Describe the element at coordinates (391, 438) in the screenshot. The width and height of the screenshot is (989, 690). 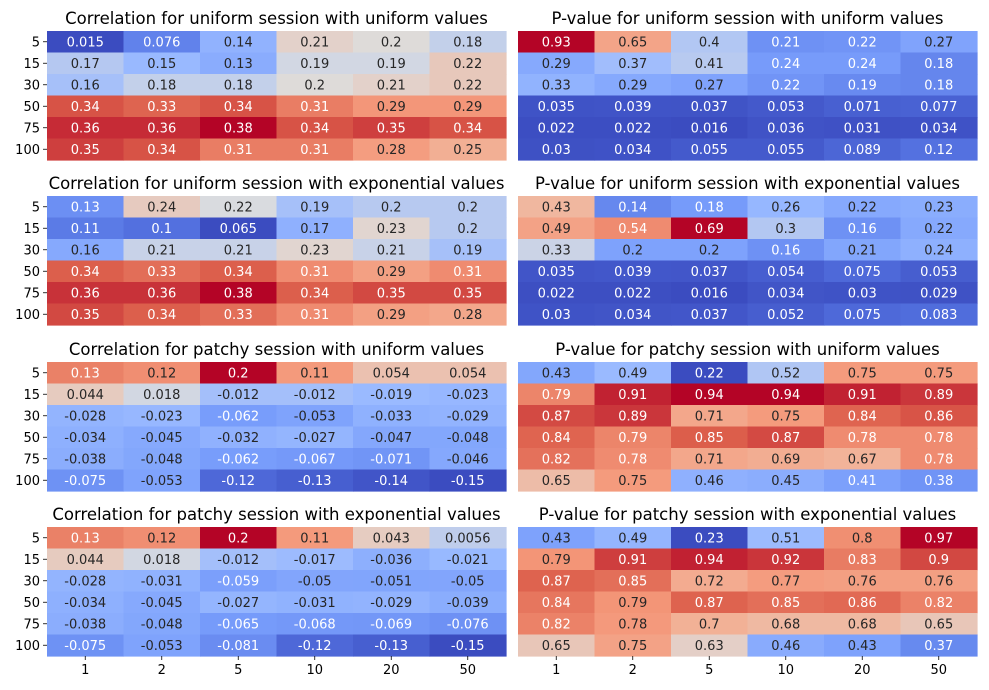
I see `cell-label: -0.047` at that location.